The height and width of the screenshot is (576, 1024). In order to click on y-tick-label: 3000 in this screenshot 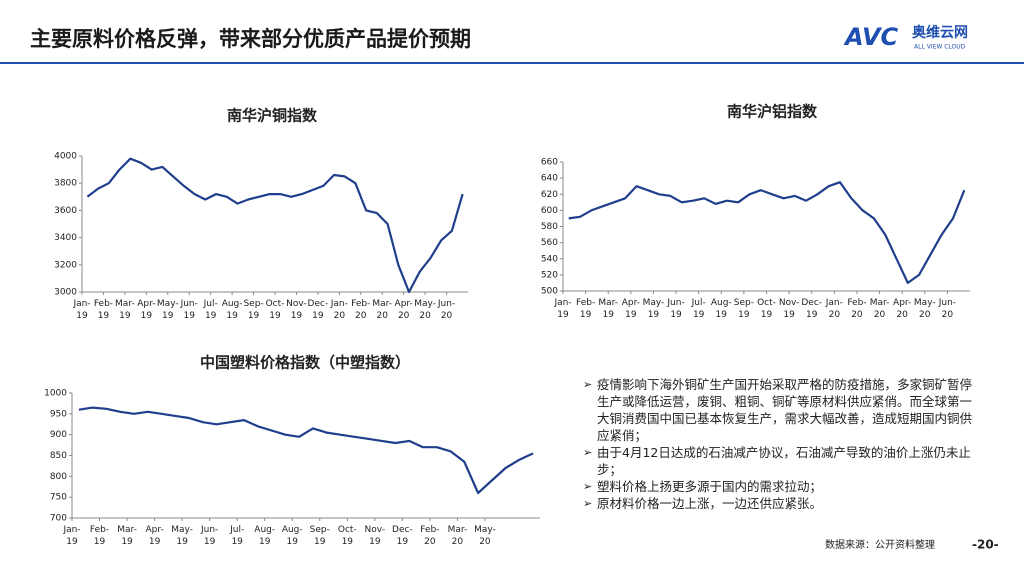, I will do `click(65, 293)`.